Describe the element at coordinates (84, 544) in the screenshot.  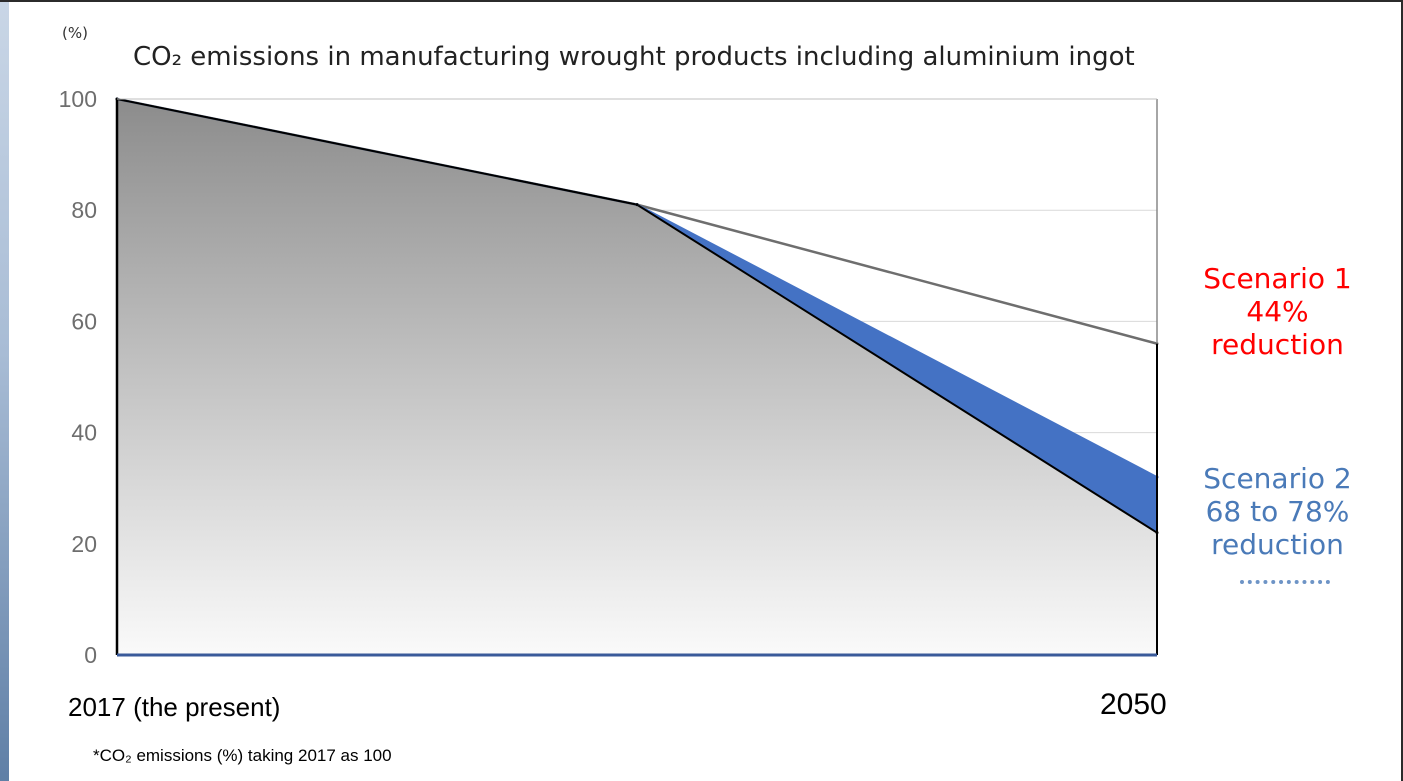
I see `y-tick-label-20: 20` at that location.